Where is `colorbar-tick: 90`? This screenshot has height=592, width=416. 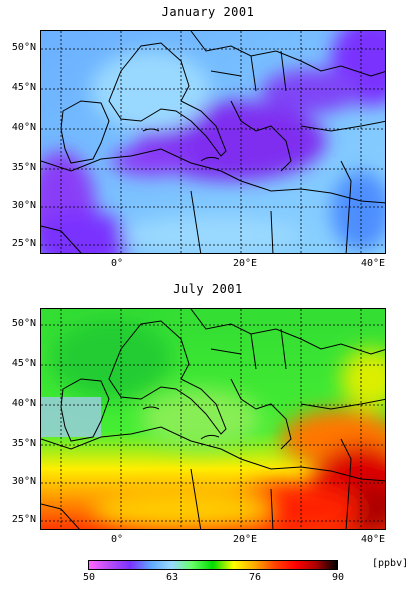
colorbar-tick: 90 is located at coordinates (338, 577).